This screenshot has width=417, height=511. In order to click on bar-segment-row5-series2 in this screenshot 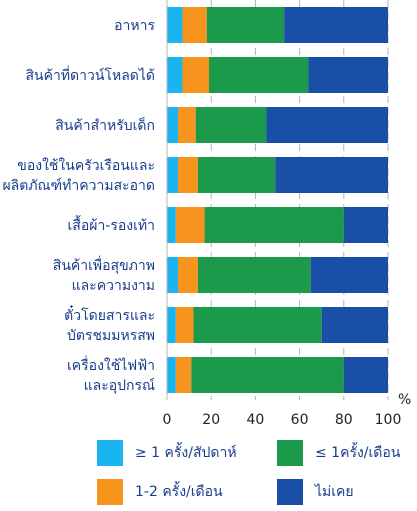, I will do `click(190, 225)`.